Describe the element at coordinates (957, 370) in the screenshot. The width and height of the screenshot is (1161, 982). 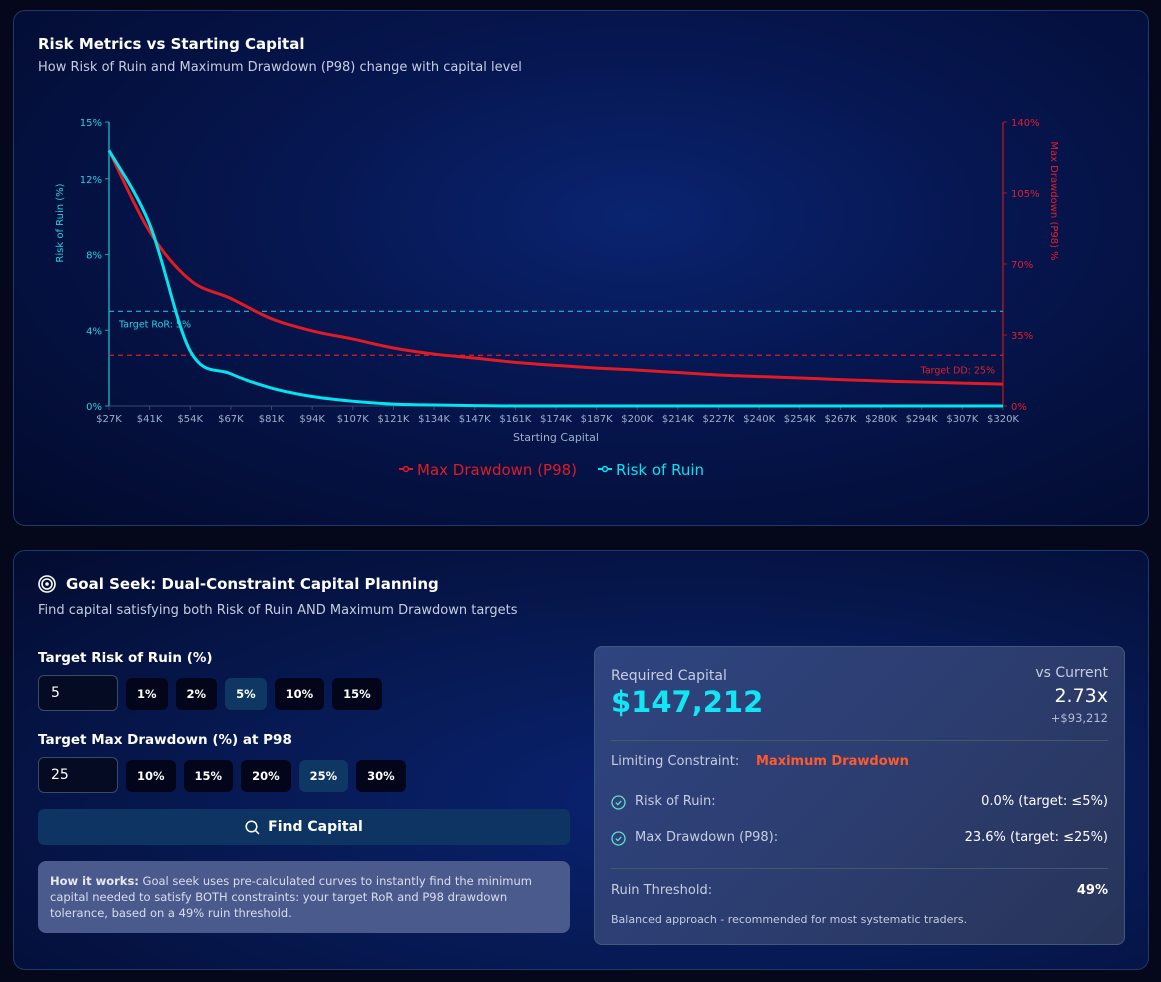
I see `reference-line-label: Target DD: 25%` at that location.